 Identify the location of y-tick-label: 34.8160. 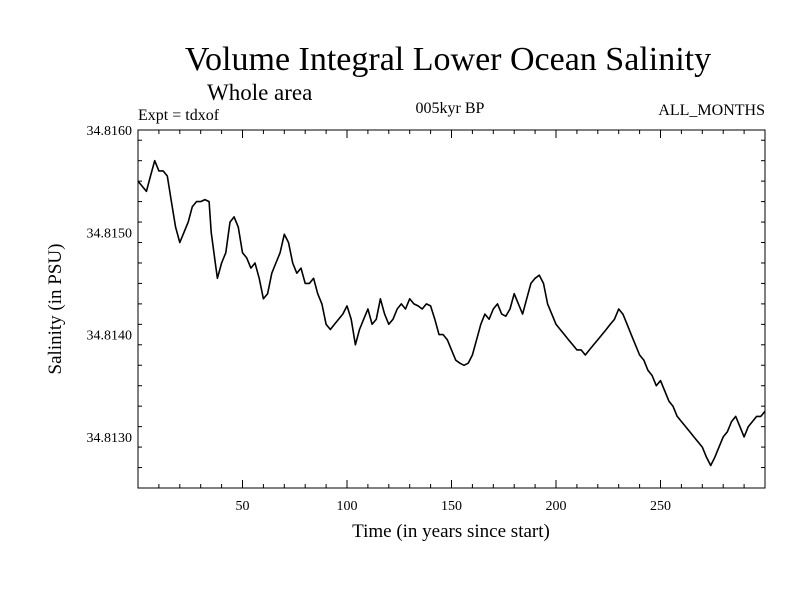
(110, 131).